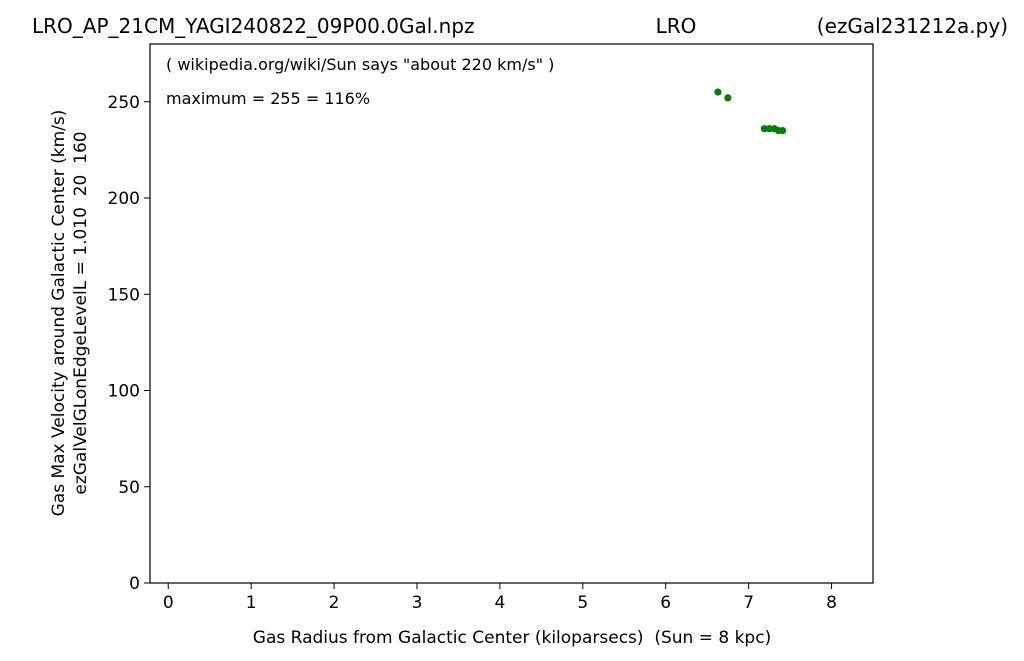  I want to click on annotation: maximum = 255 = 116%, so click(268, 98).